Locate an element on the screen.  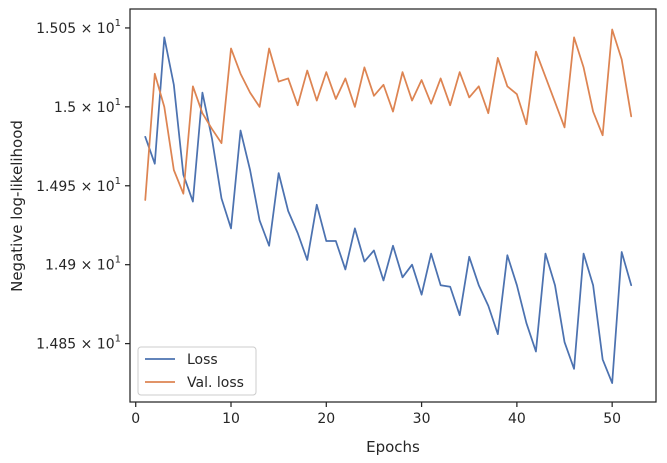
x-tick-label: 30 is located at coordinates (422, 419).